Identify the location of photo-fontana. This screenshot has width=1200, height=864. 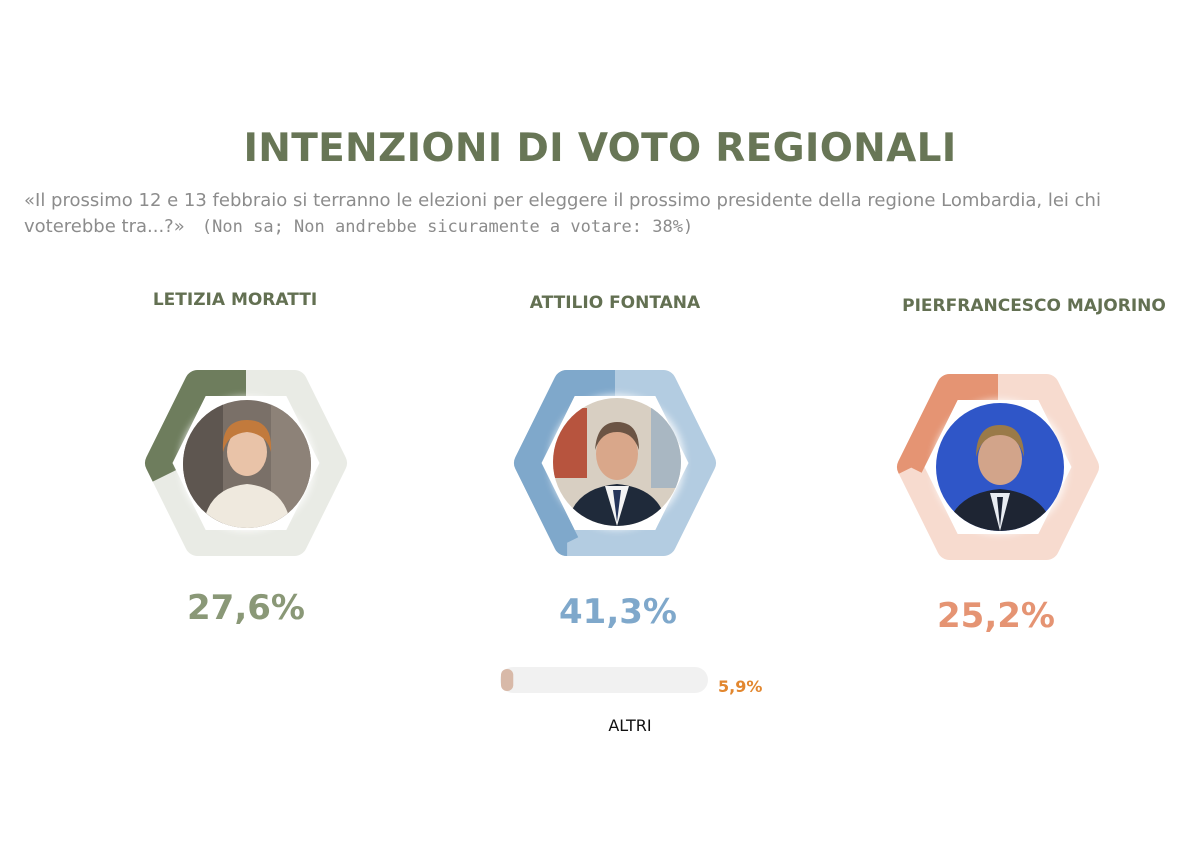
(617, 462).